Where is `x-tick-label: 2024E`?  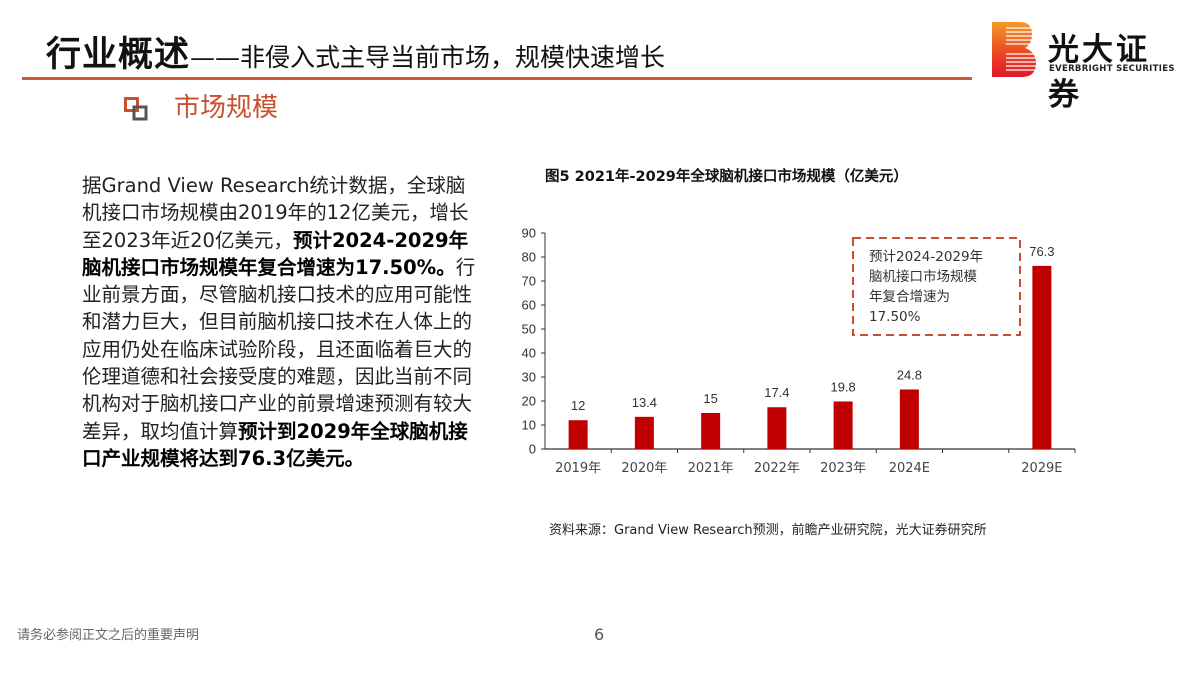 x-tick-label: 2024E is located at coordinates (909, 468).